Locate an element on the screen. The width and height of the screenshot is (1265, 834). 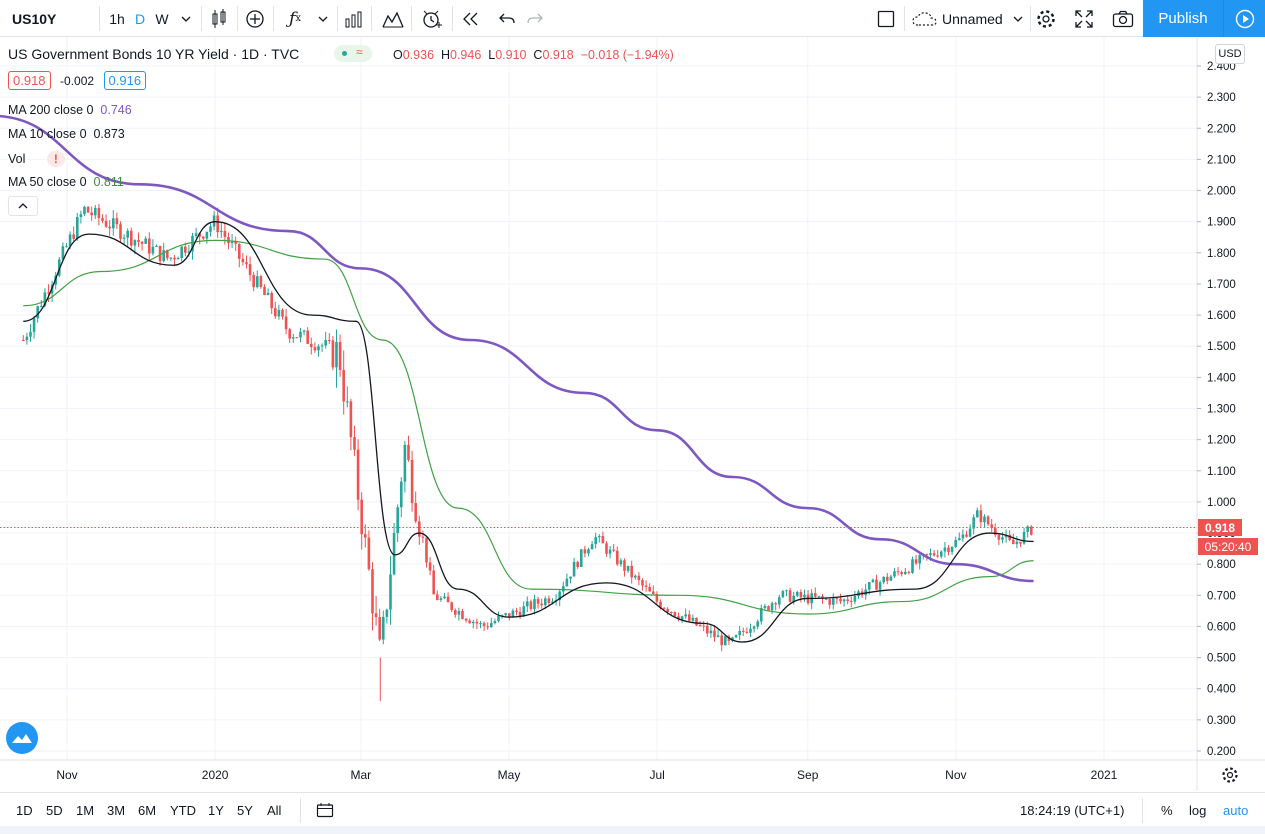
indicator-ma50: MA 50 close 0 0.811 is located at coordinates (66, 182).